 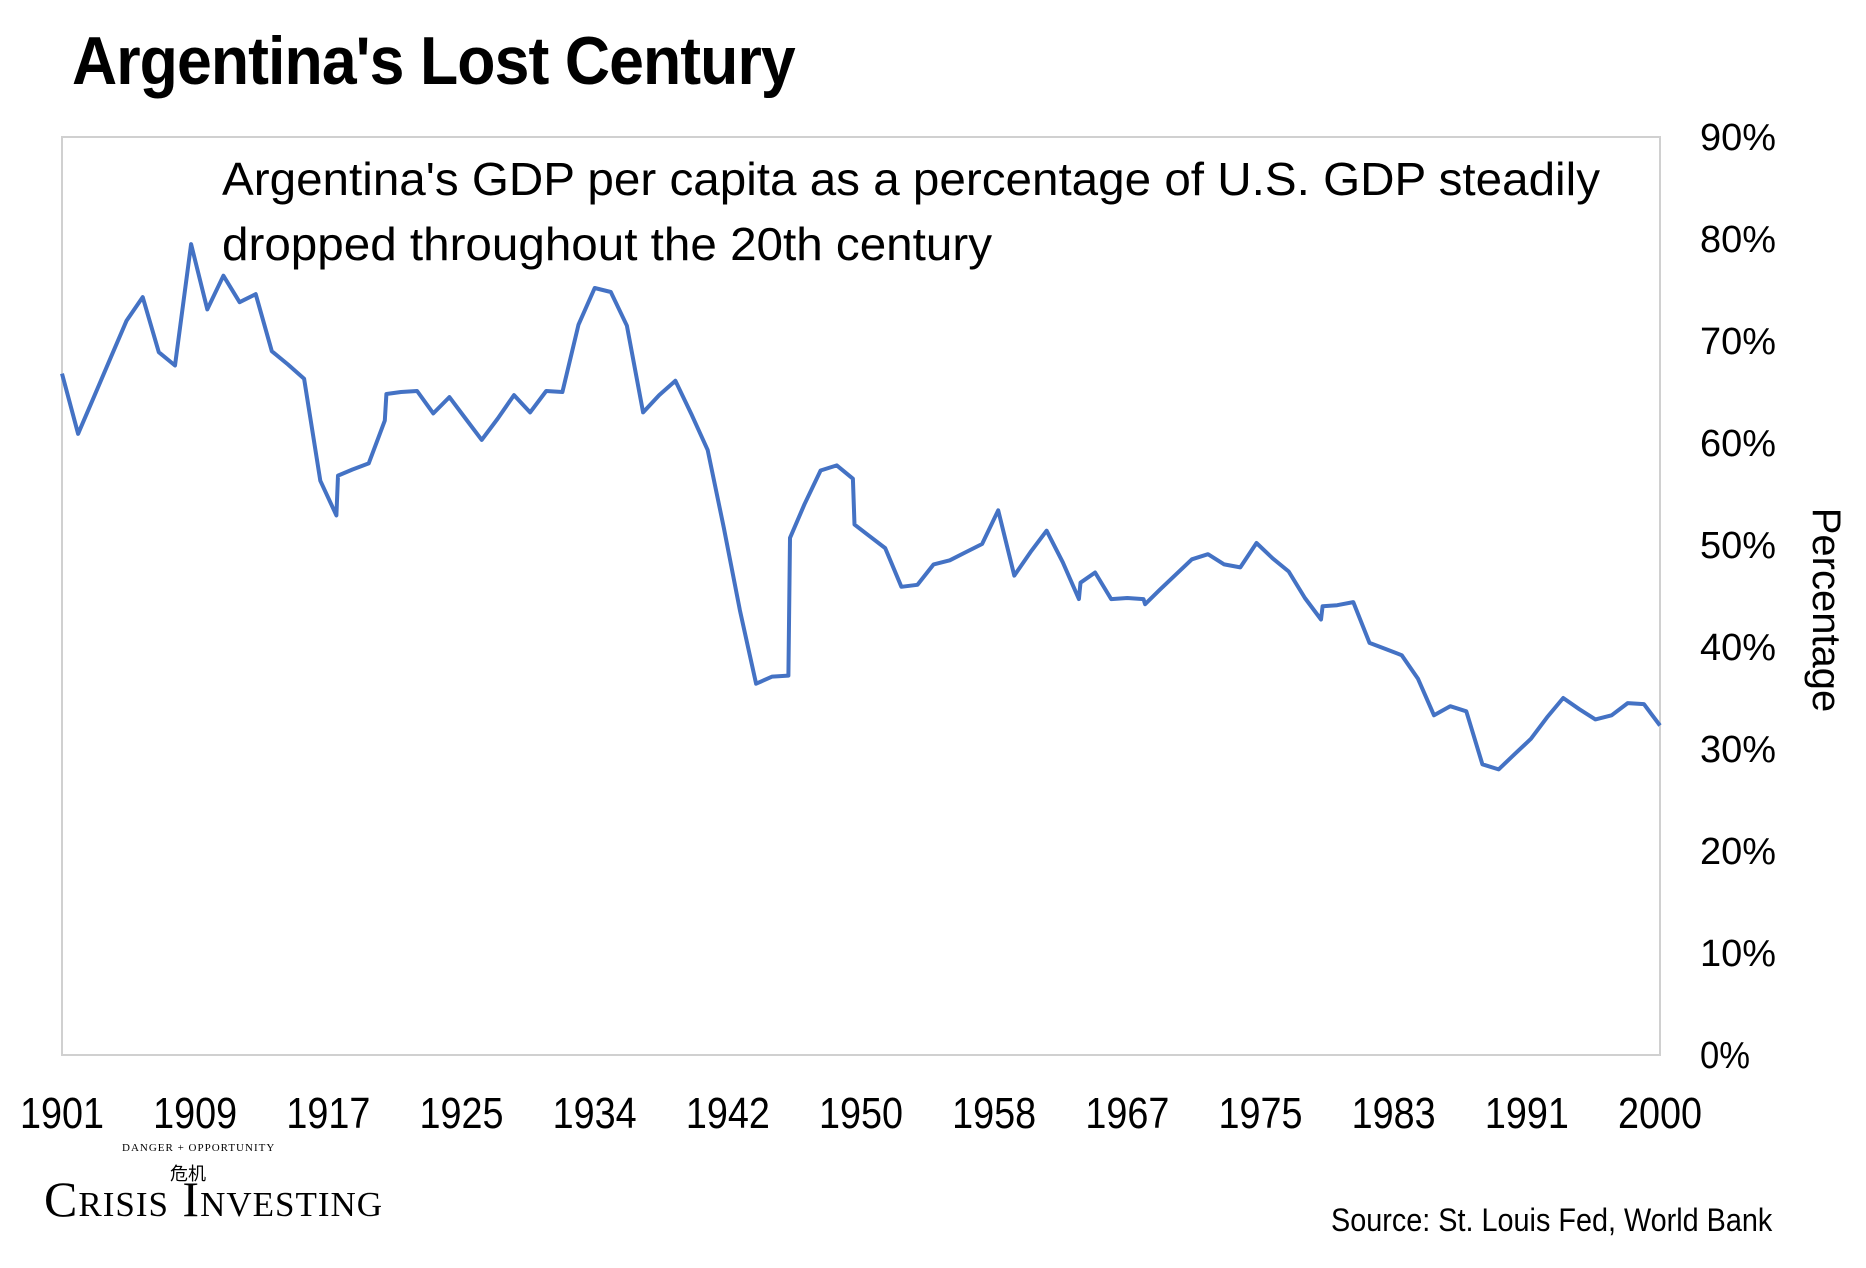 I want to click on y-axis-label: Percentage, so click(x=1826, y=610).